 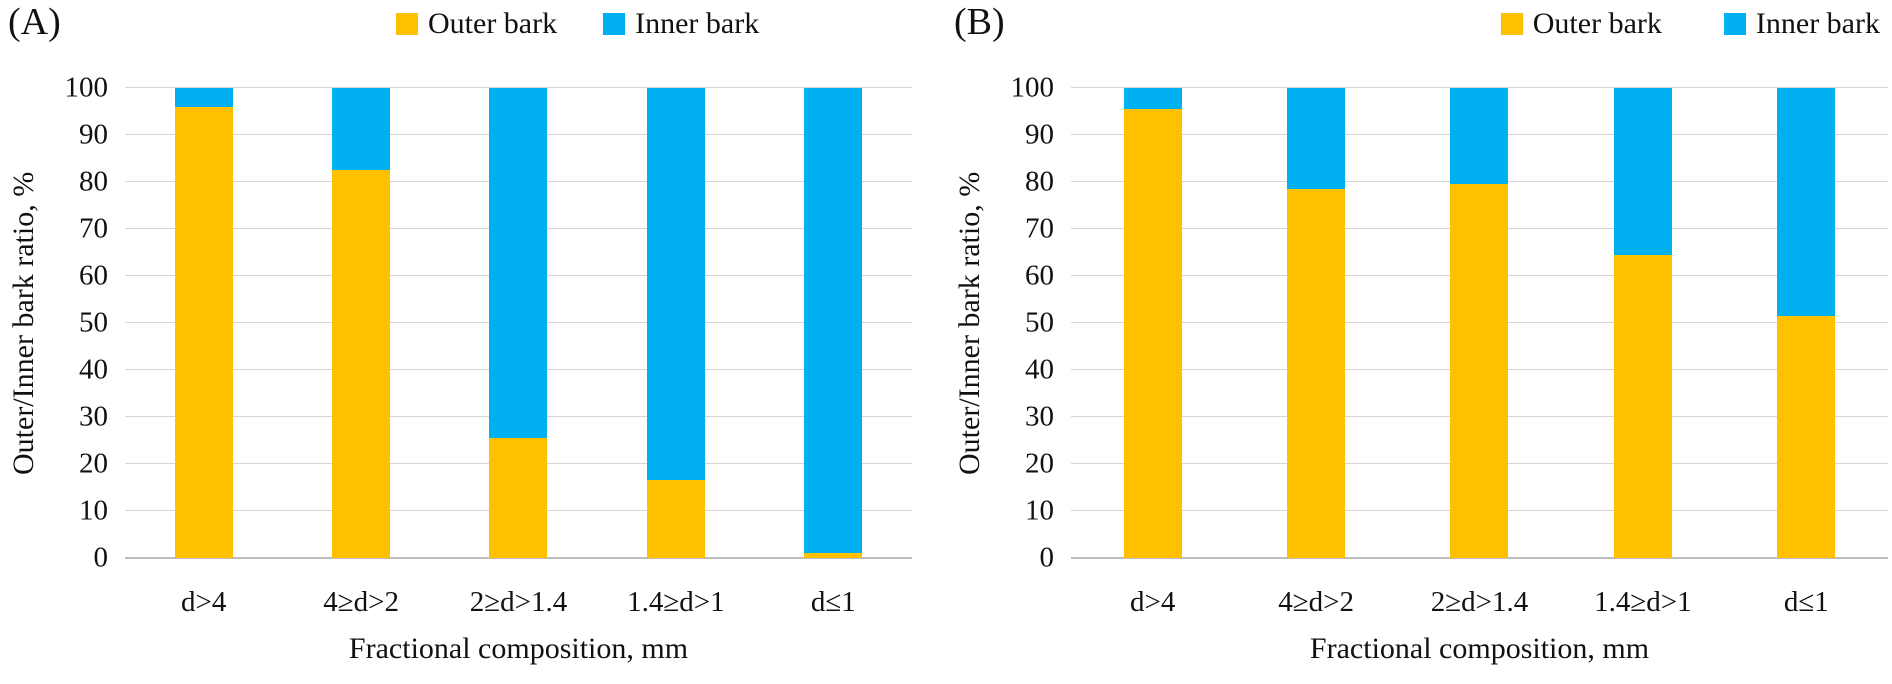 I want to click on panel-b-label: (B), so click(x=979, y=22).